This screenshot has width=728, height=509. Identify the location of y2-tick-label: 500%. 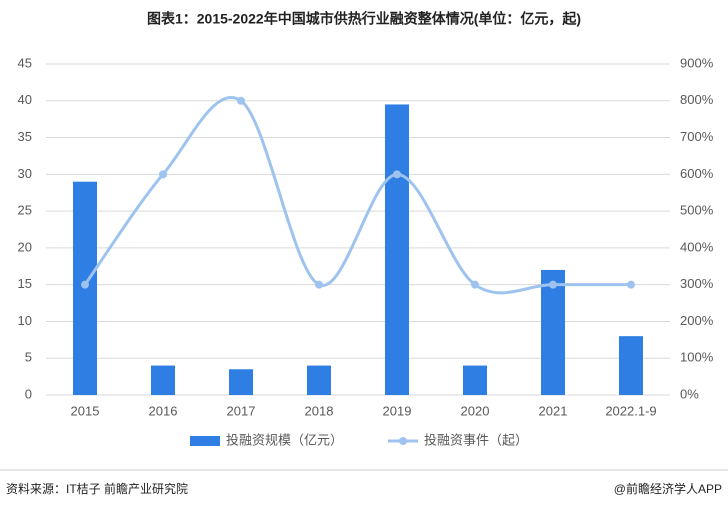
(697, 210).